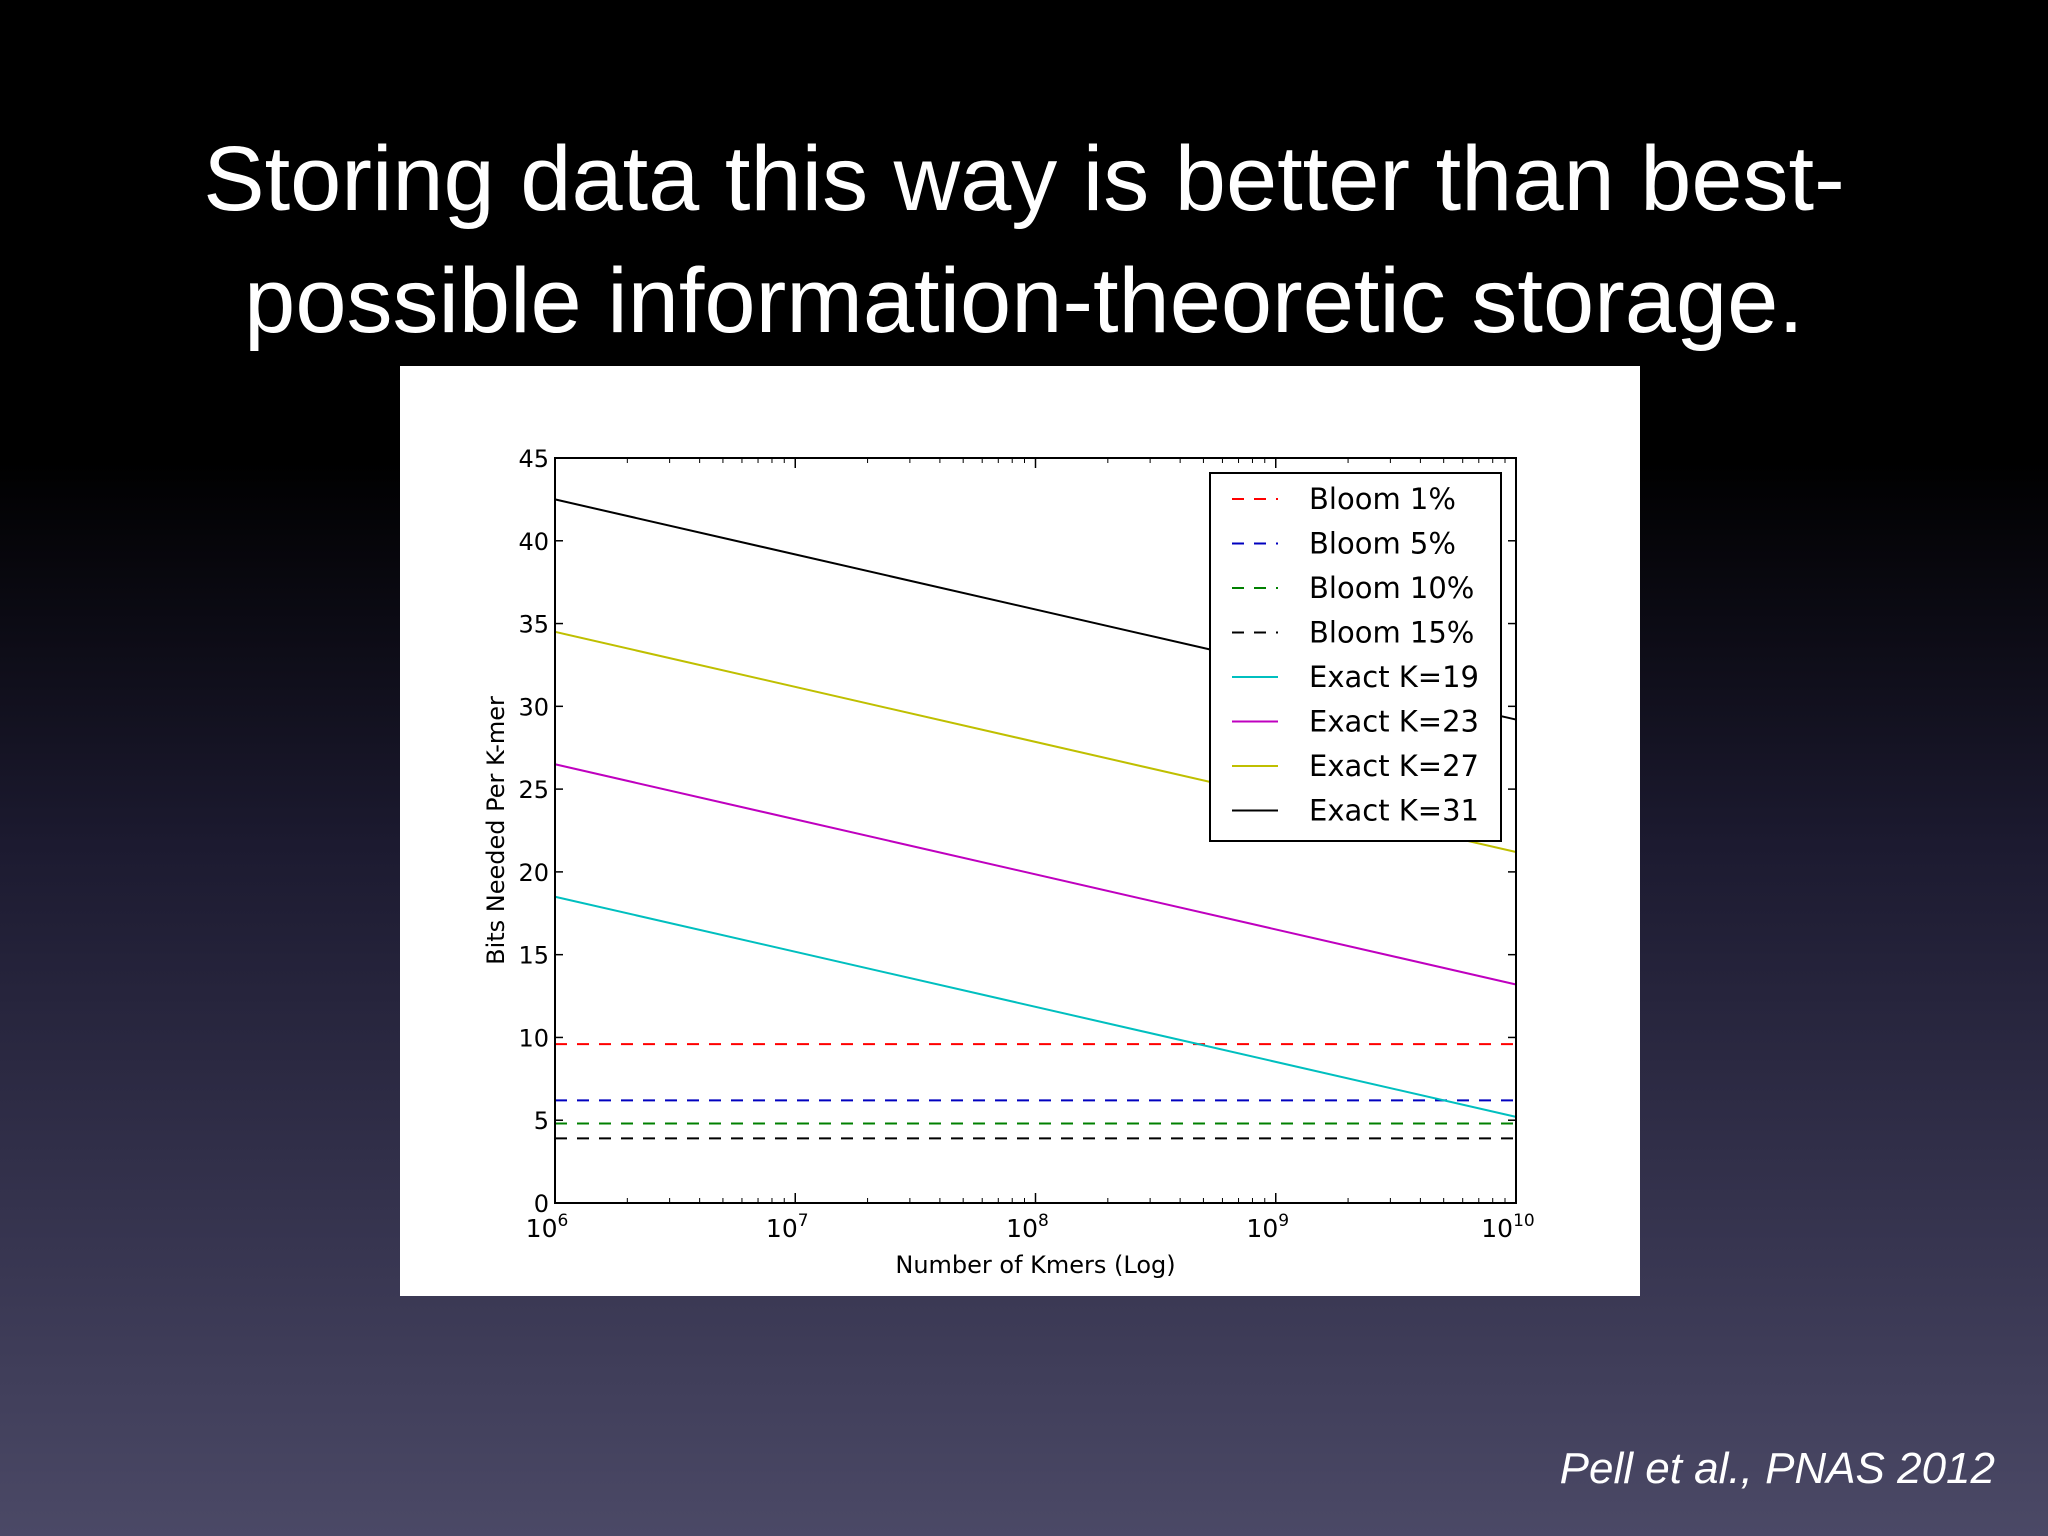 Image resolution: width=2048 pixels, height=1536 pixels. I want to click on legend-label-bloom-15: Bloom 15%, so click(1391, 633).